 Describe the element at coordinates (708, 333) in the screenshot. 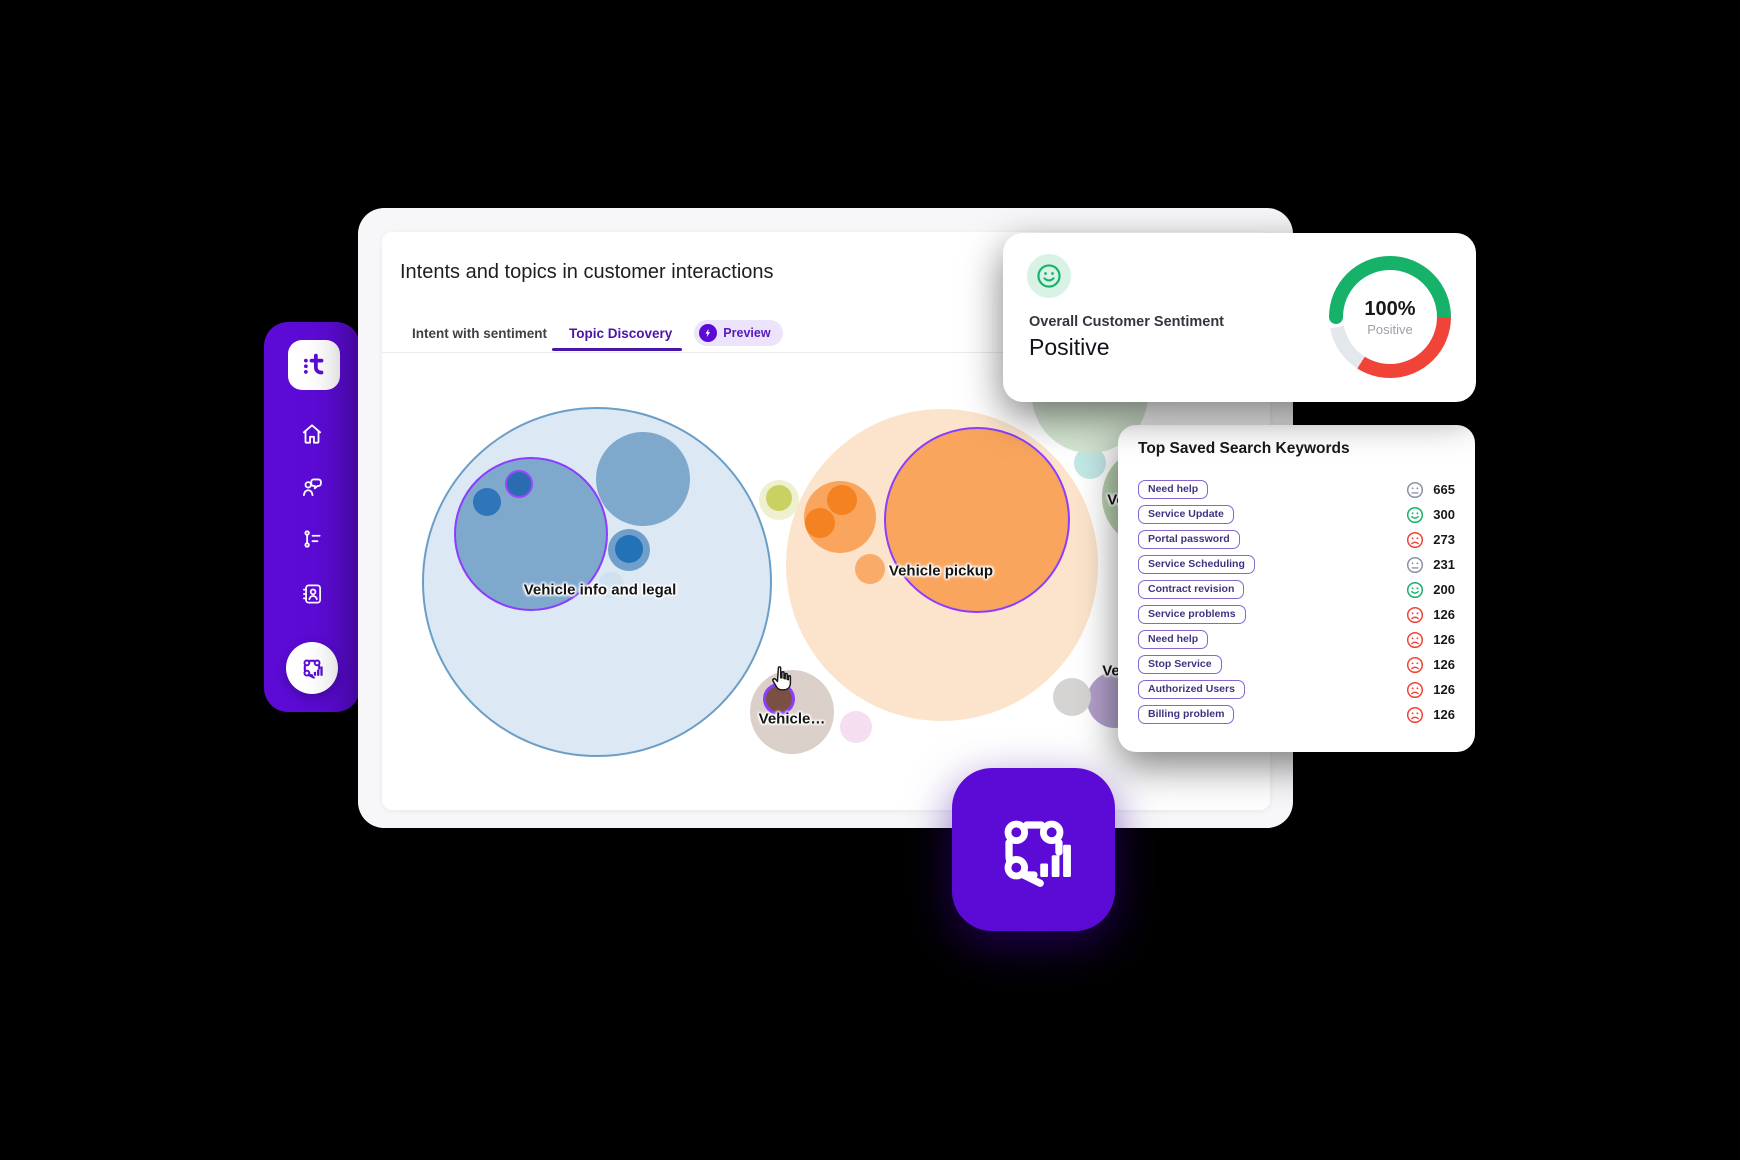

I see `lightning-bolt-icon` at that location.